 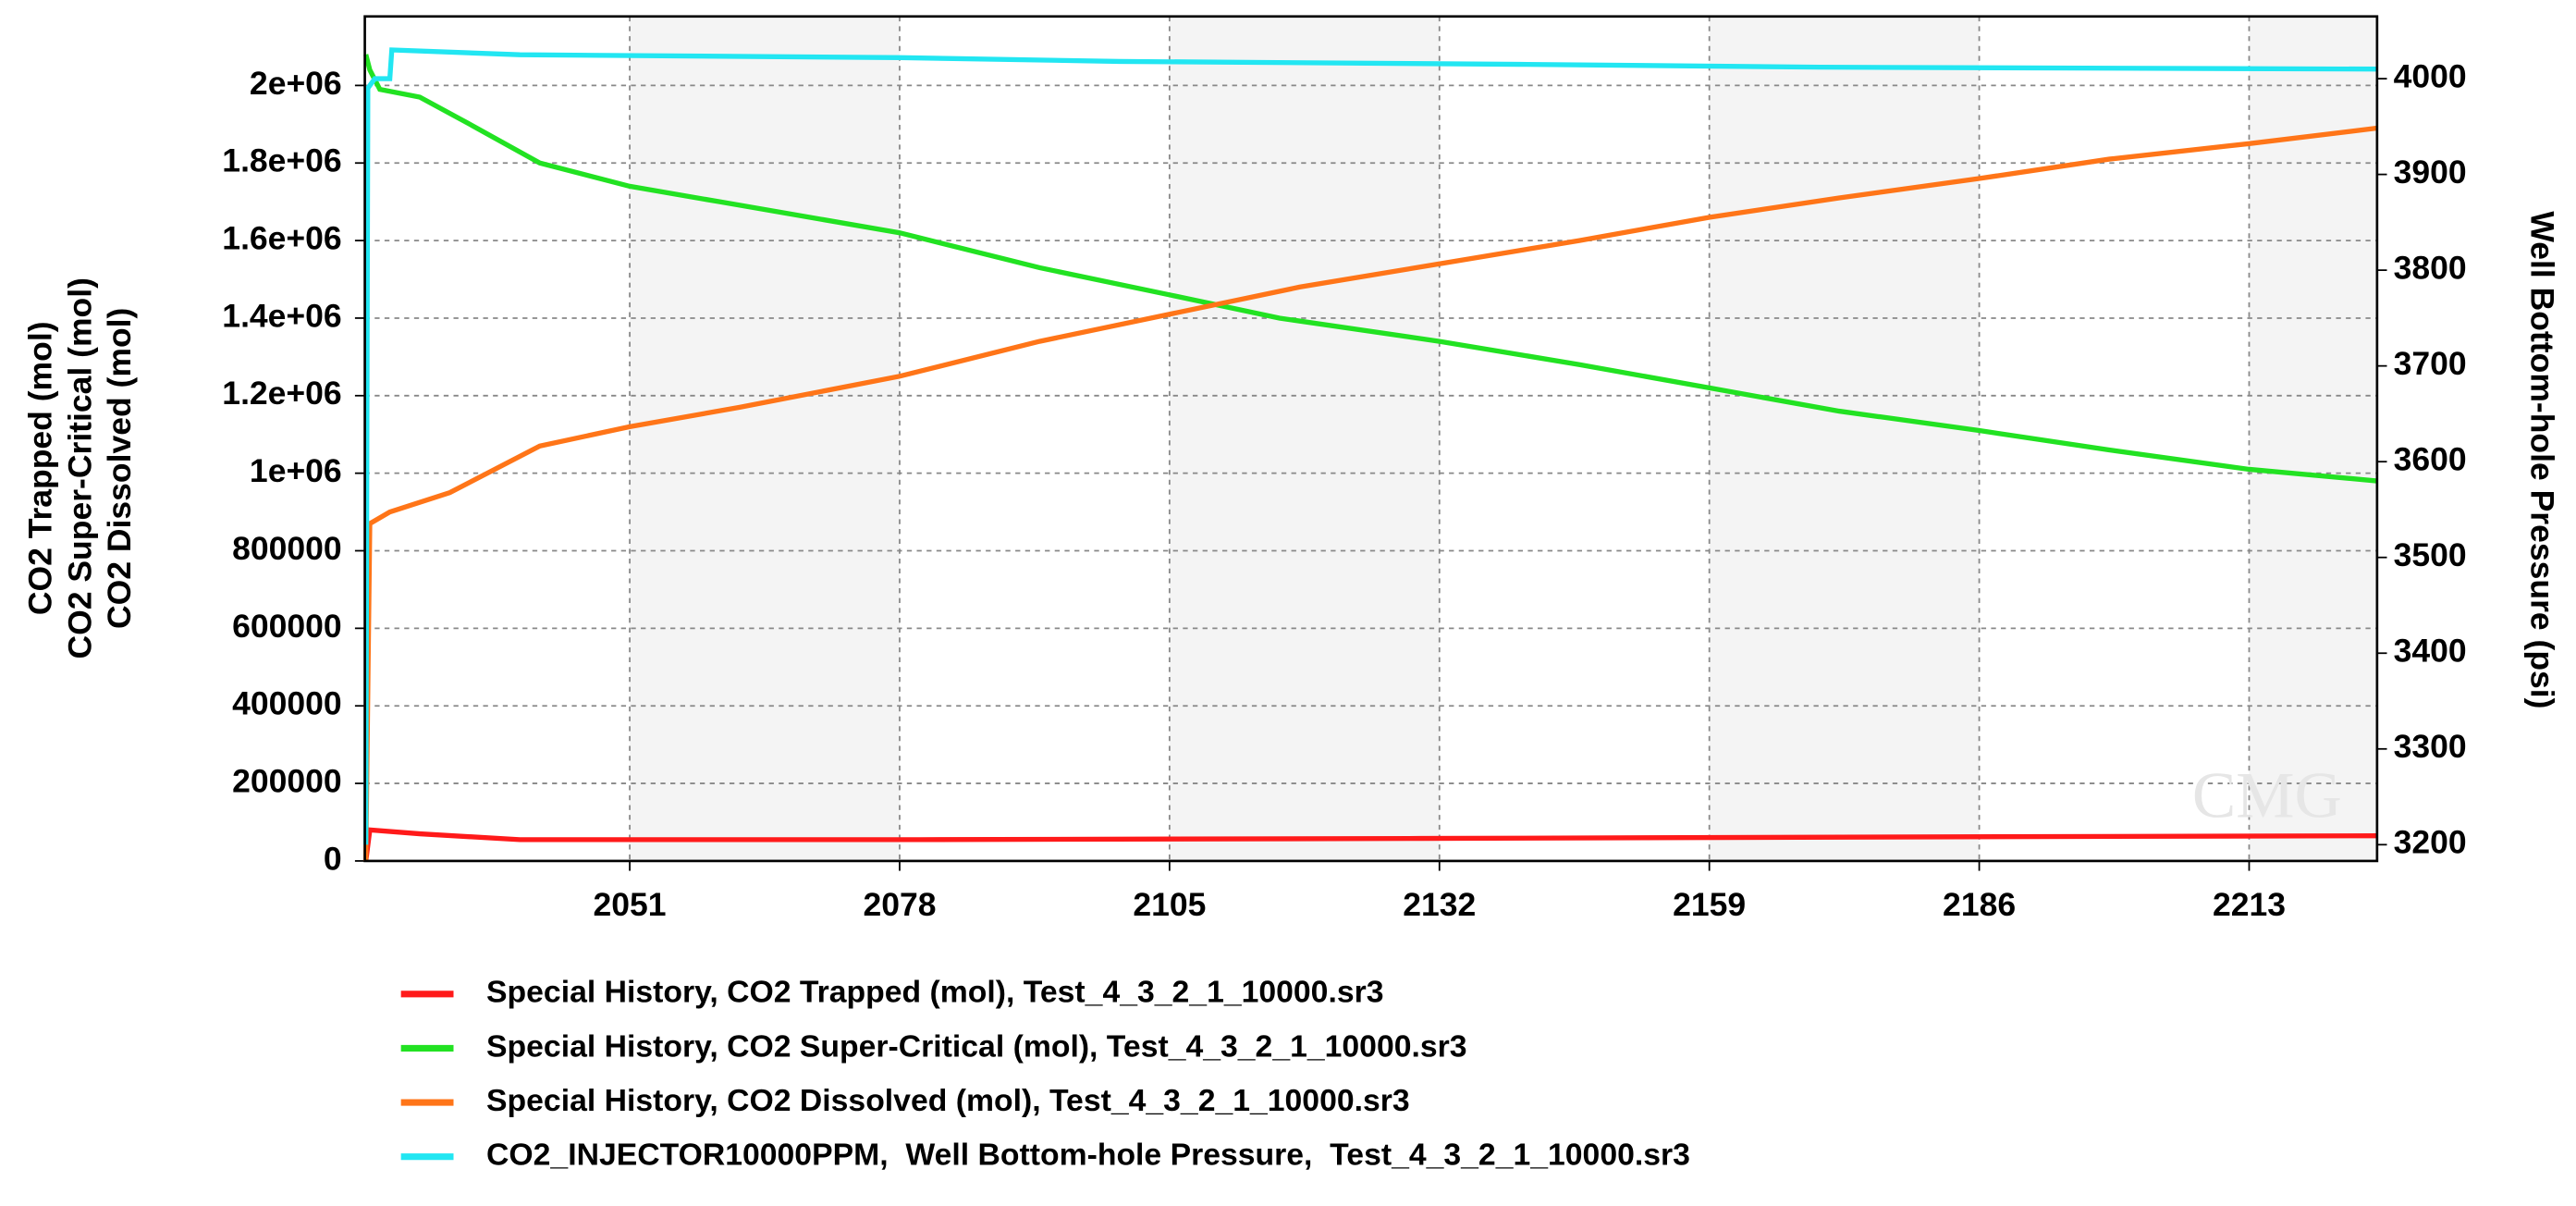 What do you see at coordinates (281, 160) in the screenshot?
I see `y-tick-label: 1.8e+06` at bounding box center [281, 160].